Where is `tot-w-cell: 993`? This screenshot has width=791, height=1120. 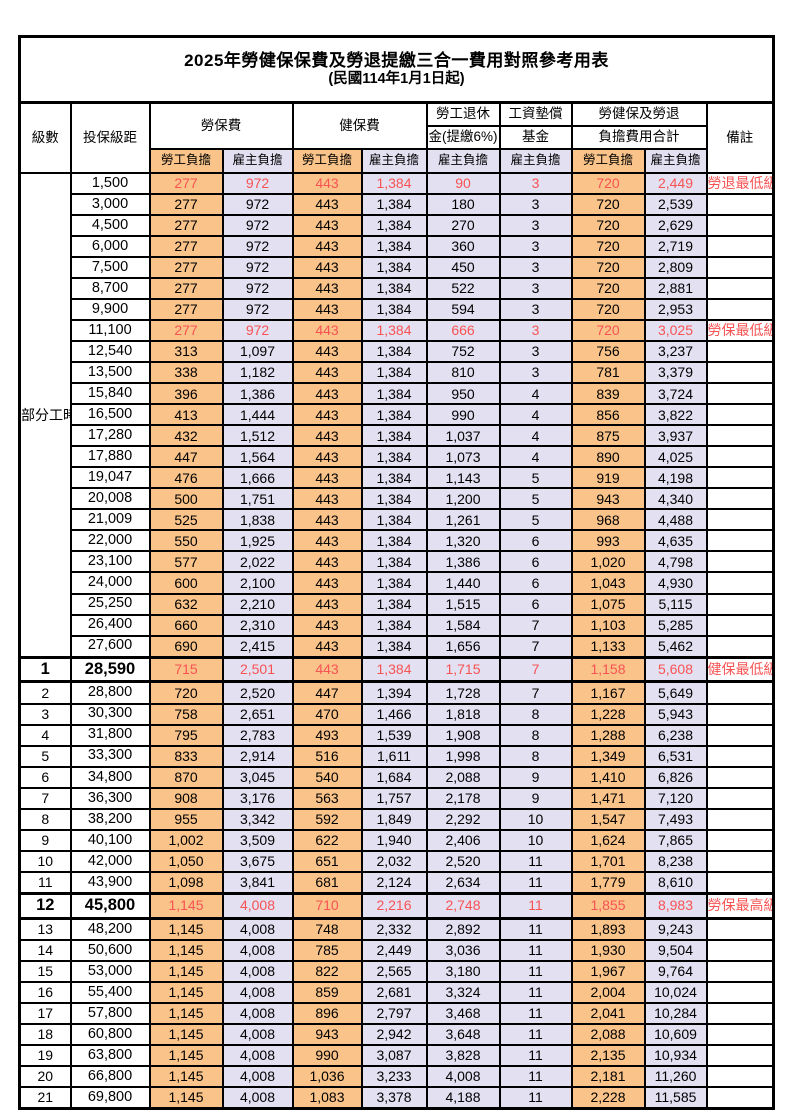 tot-w-cell: 993 is located at coordinates (608, 541).